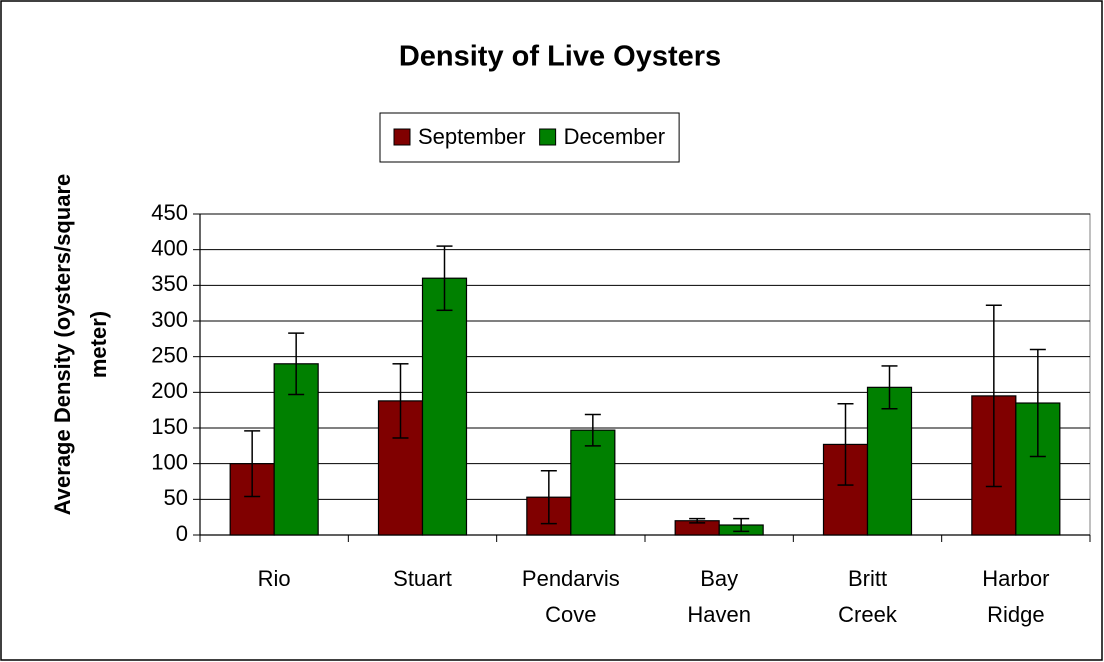  Describe the element at coordinates (614, 136) in the screenshot. I see `legend-label: December` at that location.